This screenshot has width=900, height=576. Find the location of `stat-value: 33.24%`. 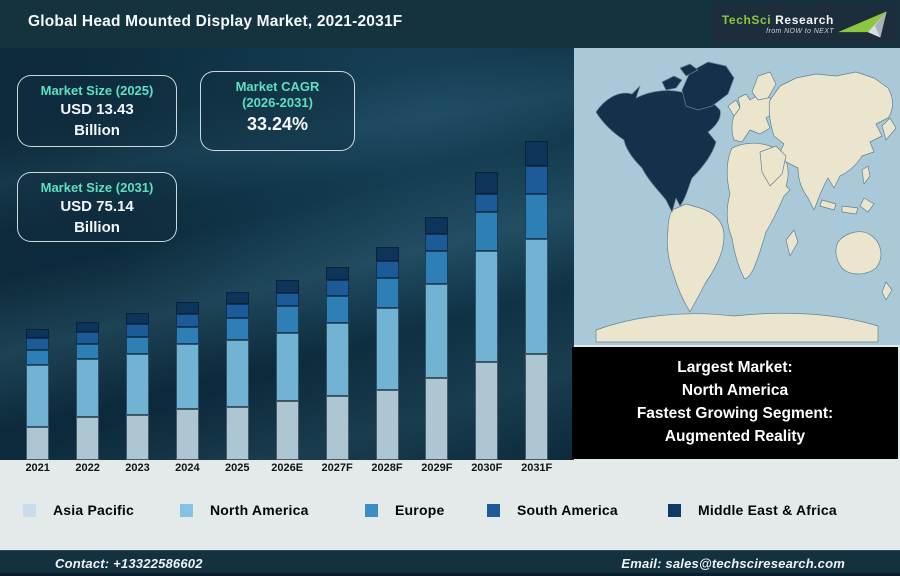

stat-value: 33.24% is located at coordinates (277, 124).